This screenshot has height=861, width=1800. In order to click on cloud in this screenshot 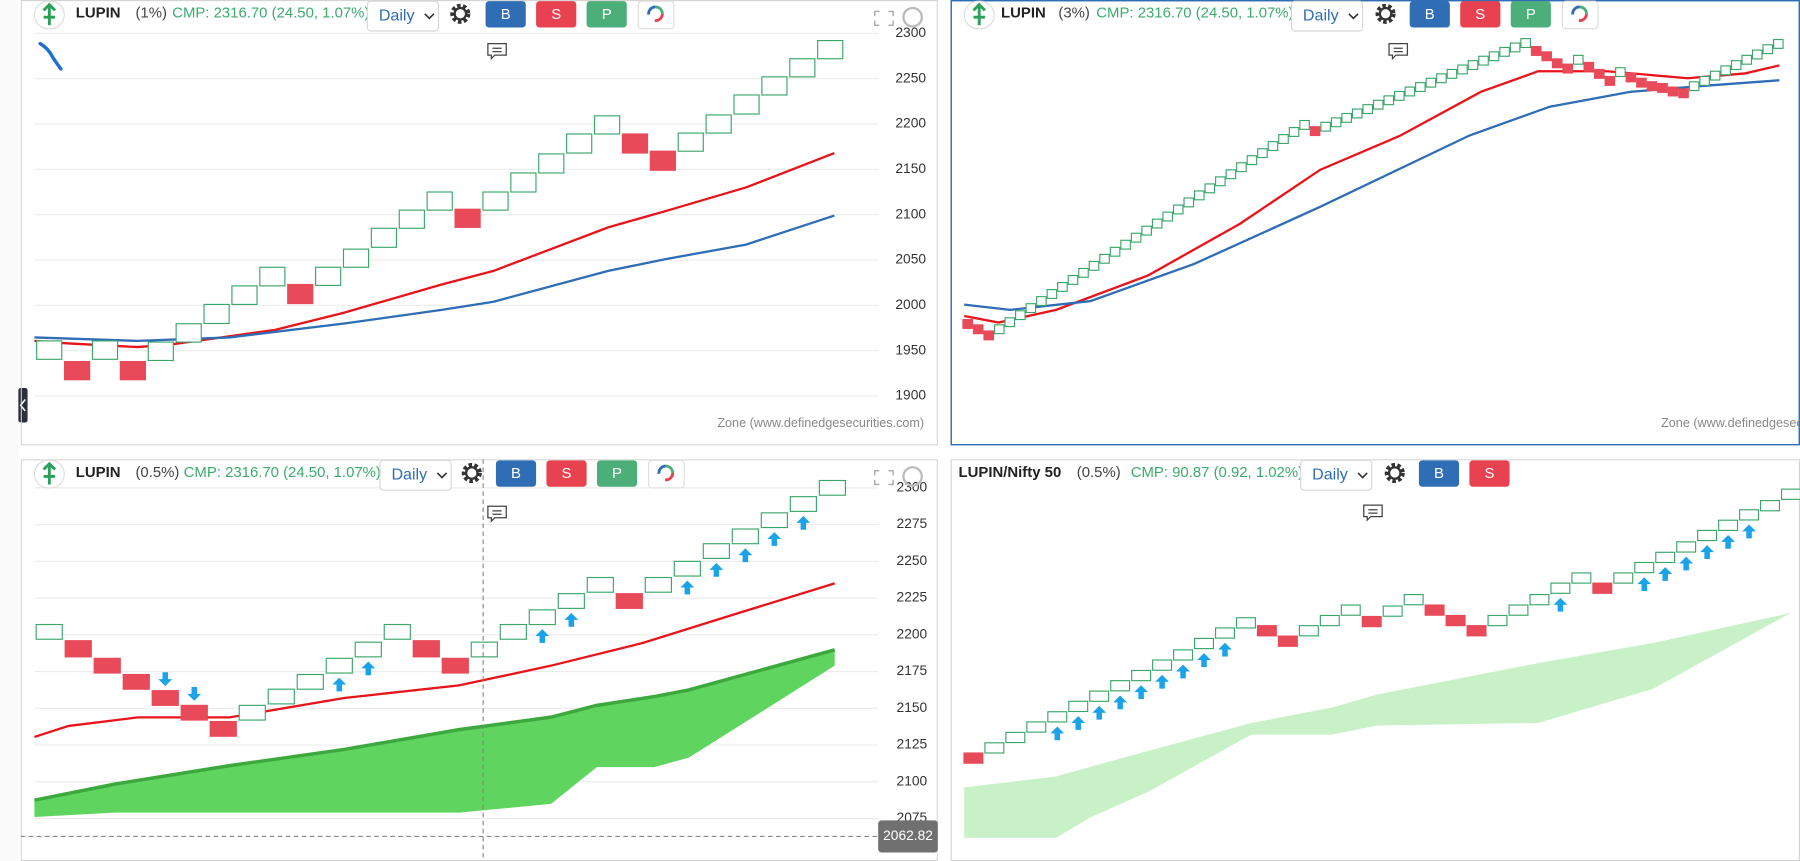, I will do `click(434, 733)`.